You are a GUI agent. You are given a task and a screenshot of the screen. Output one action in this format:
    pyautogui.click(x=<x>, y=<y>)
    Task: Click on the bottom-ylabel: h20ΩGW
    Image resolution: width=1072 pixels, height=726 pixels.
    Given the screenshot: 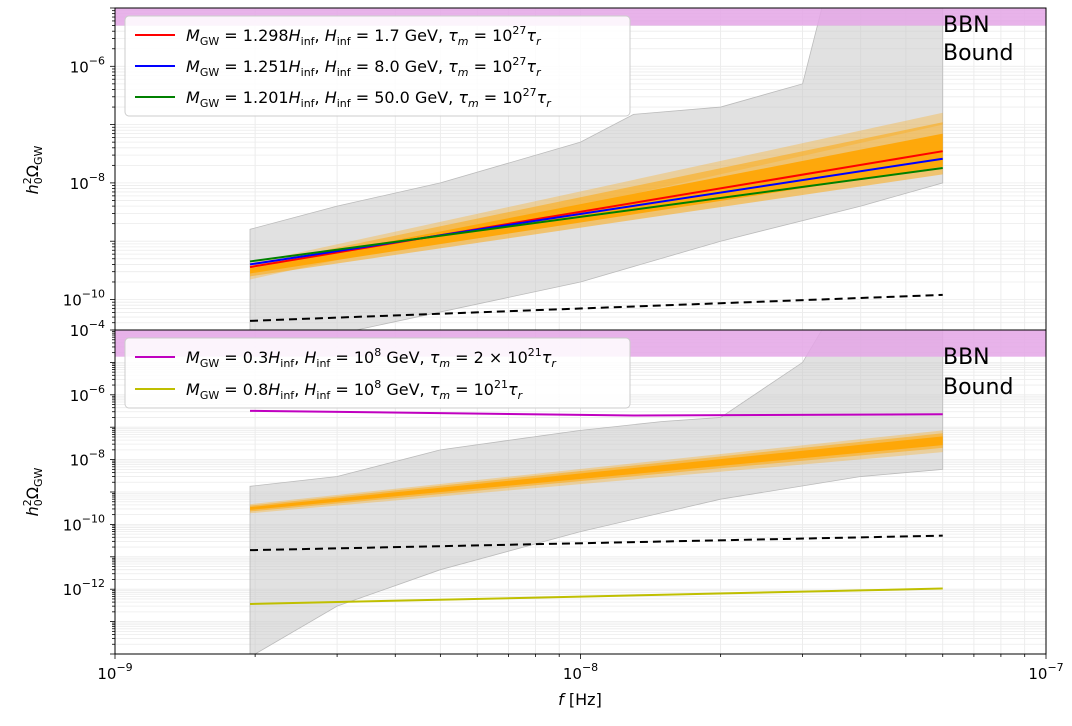 What is the action you would take?
    pyautogui.click(x=33, y=491)
    